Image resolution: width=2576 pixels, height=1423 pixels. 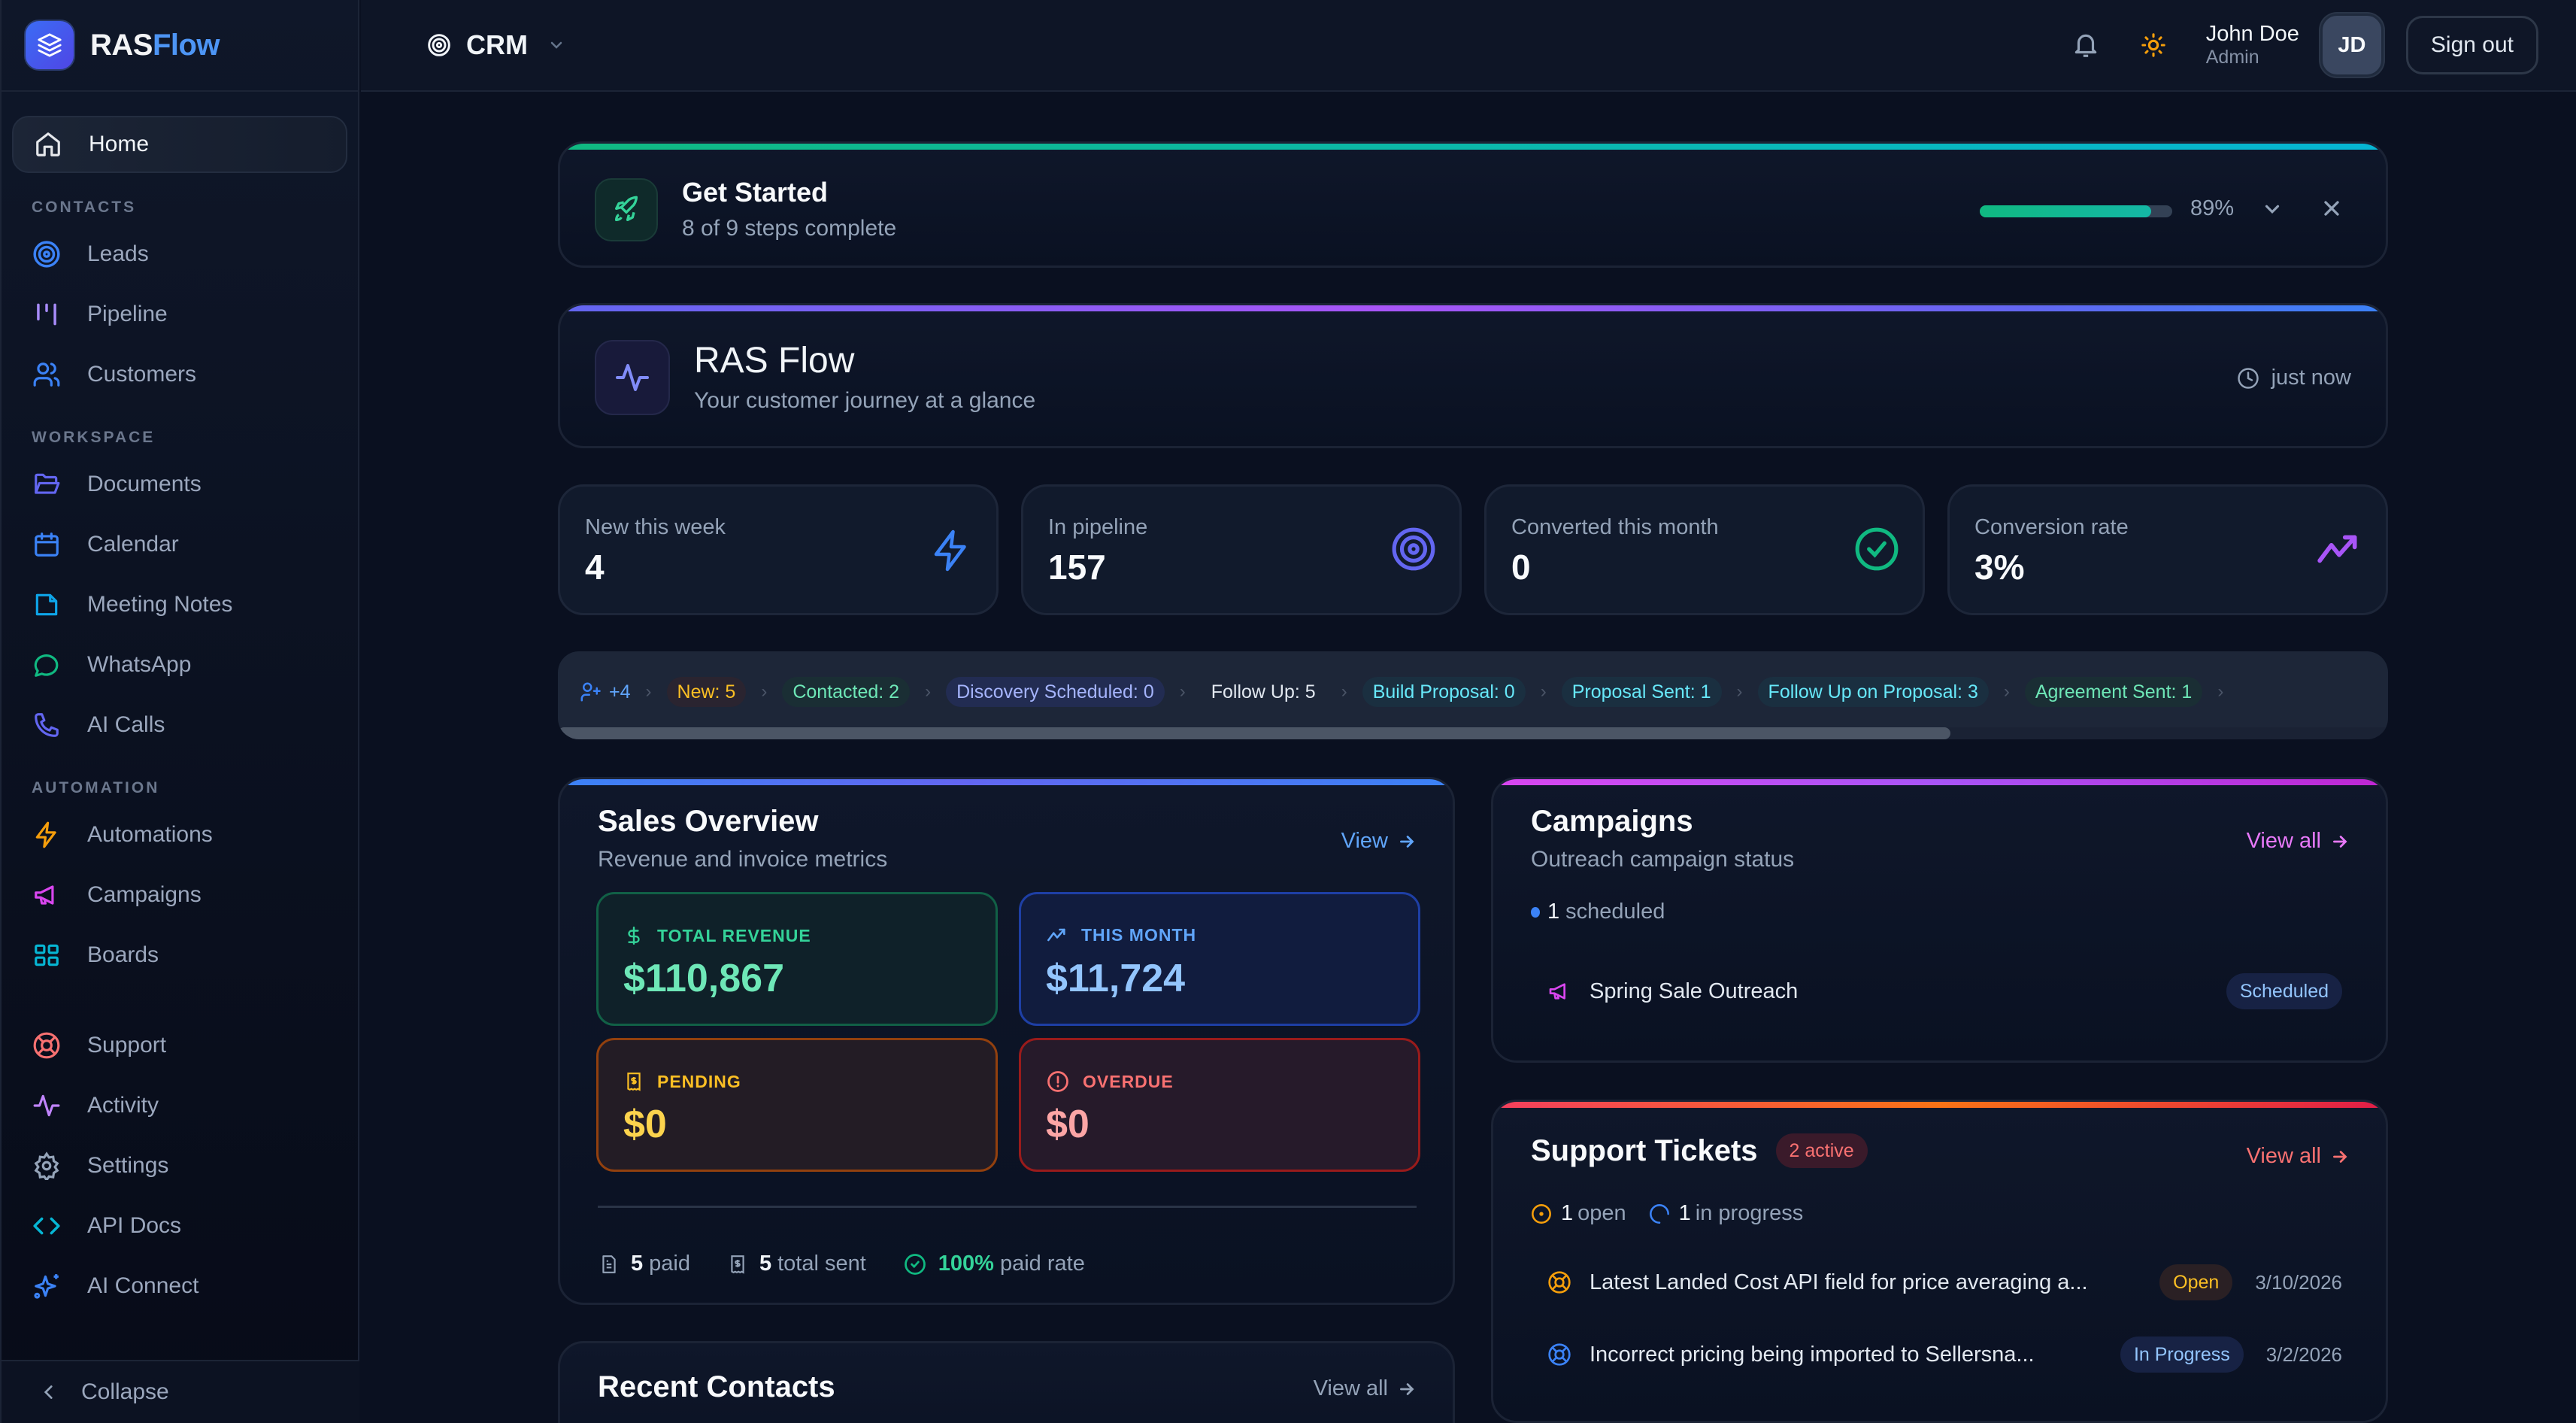 I want to click on sidebar-item-ai-connect: AI Connect, so click(x=179, y=1286).